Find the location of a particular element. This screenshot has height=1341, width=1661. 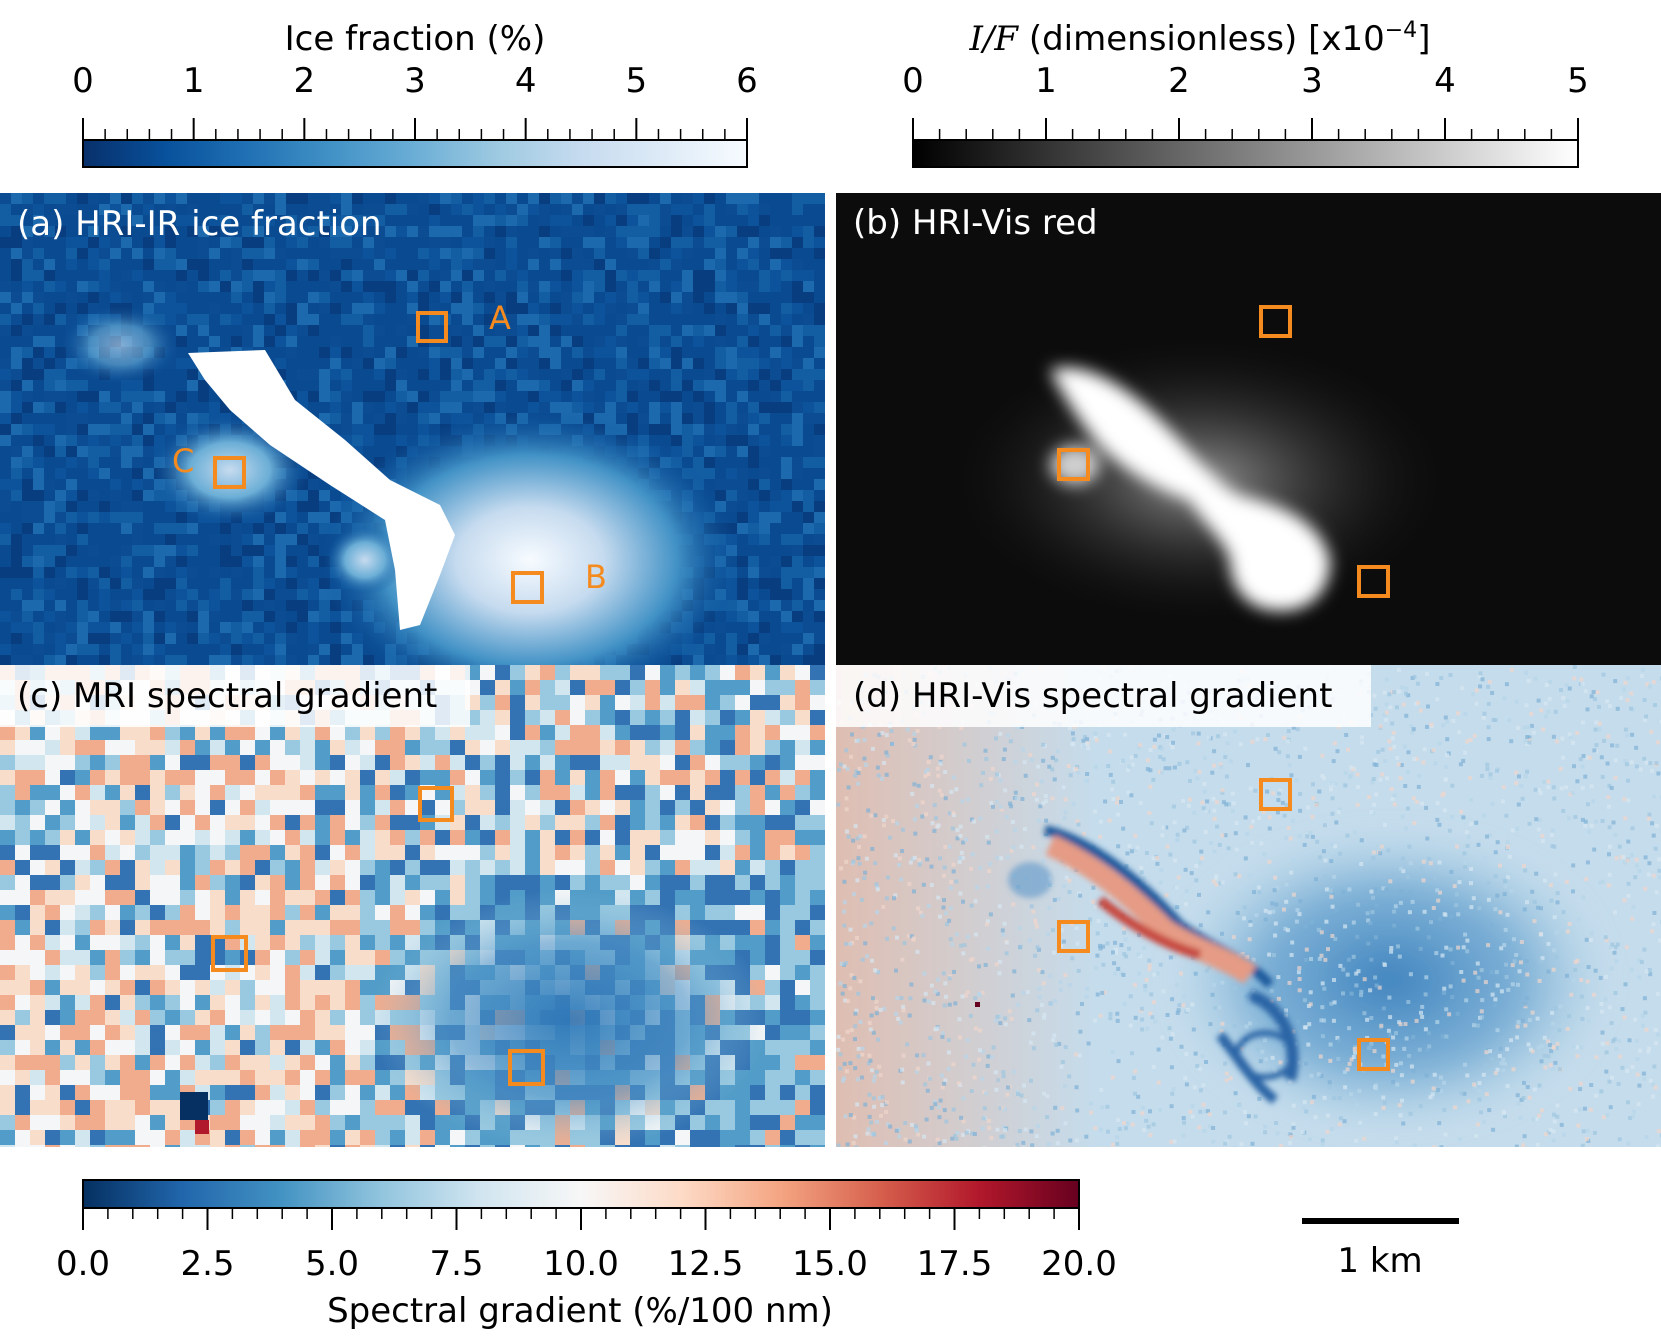

panel-d-hot-pixel is located at coordinates (977, 1004).